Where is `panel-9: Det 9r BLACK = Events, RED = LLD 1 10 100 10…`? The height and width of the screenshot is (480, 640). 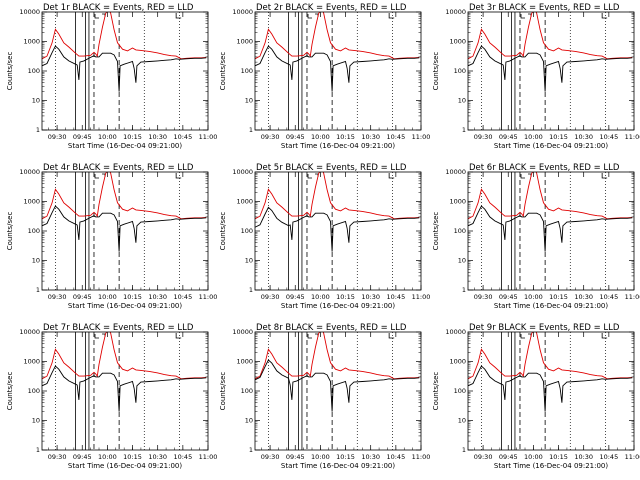 panel-9: Det 9r BLACK = Events, RED = LLD 1 10 100 10… is located at coordinates (536, 396).